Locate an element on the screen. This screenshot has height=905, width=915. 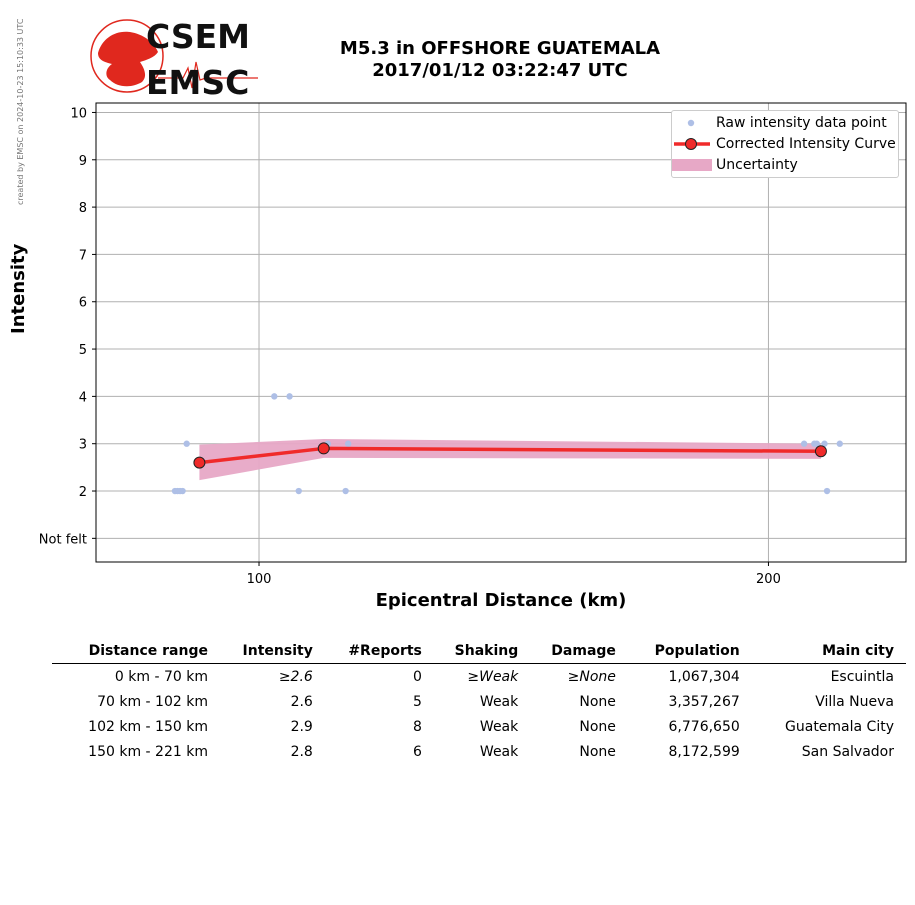
y-axis-title: Intensity is located at coordinates (18, 288).